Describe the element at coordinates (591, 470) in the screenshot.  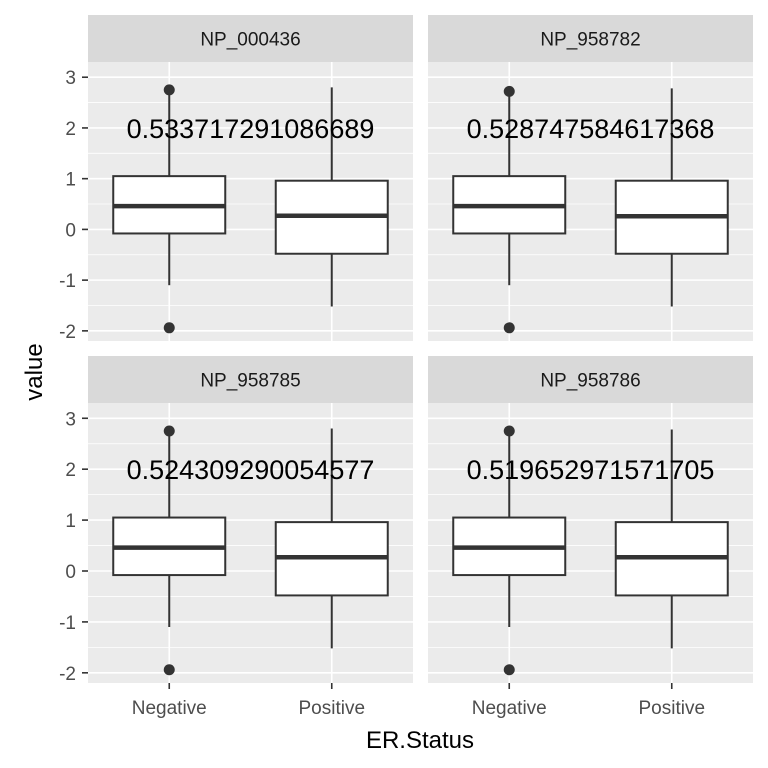
I see `panel-annotation: 0.519652971571705` at that location.